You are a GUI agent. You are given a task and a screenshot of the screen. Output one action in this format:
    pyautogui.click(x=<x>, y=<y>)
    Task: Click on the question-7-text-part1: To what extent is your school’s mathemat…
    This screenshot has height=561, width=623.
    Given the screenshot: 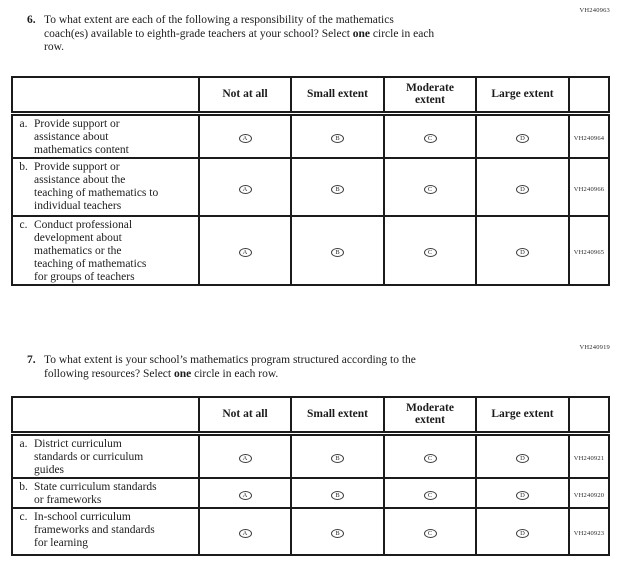 What is the action you would take?
    pyautogui.click(x=230, y=367)
    